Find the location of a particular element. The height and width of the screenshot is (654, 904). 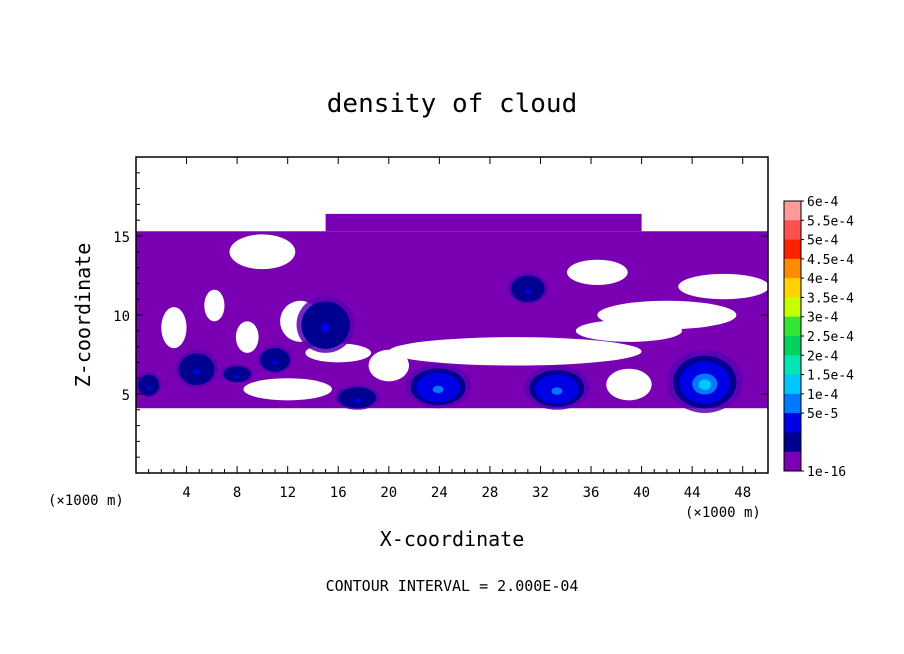

contour-interval-note: CONTOUR INTERVAL = 2.000E-04 is located at coordinates (452, 586).